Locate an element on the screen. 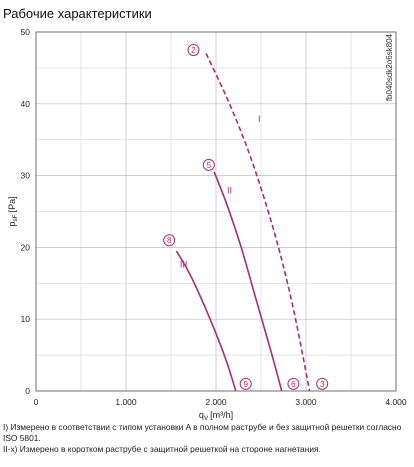  marker-6: 6 is located at coordinates (293, 383).